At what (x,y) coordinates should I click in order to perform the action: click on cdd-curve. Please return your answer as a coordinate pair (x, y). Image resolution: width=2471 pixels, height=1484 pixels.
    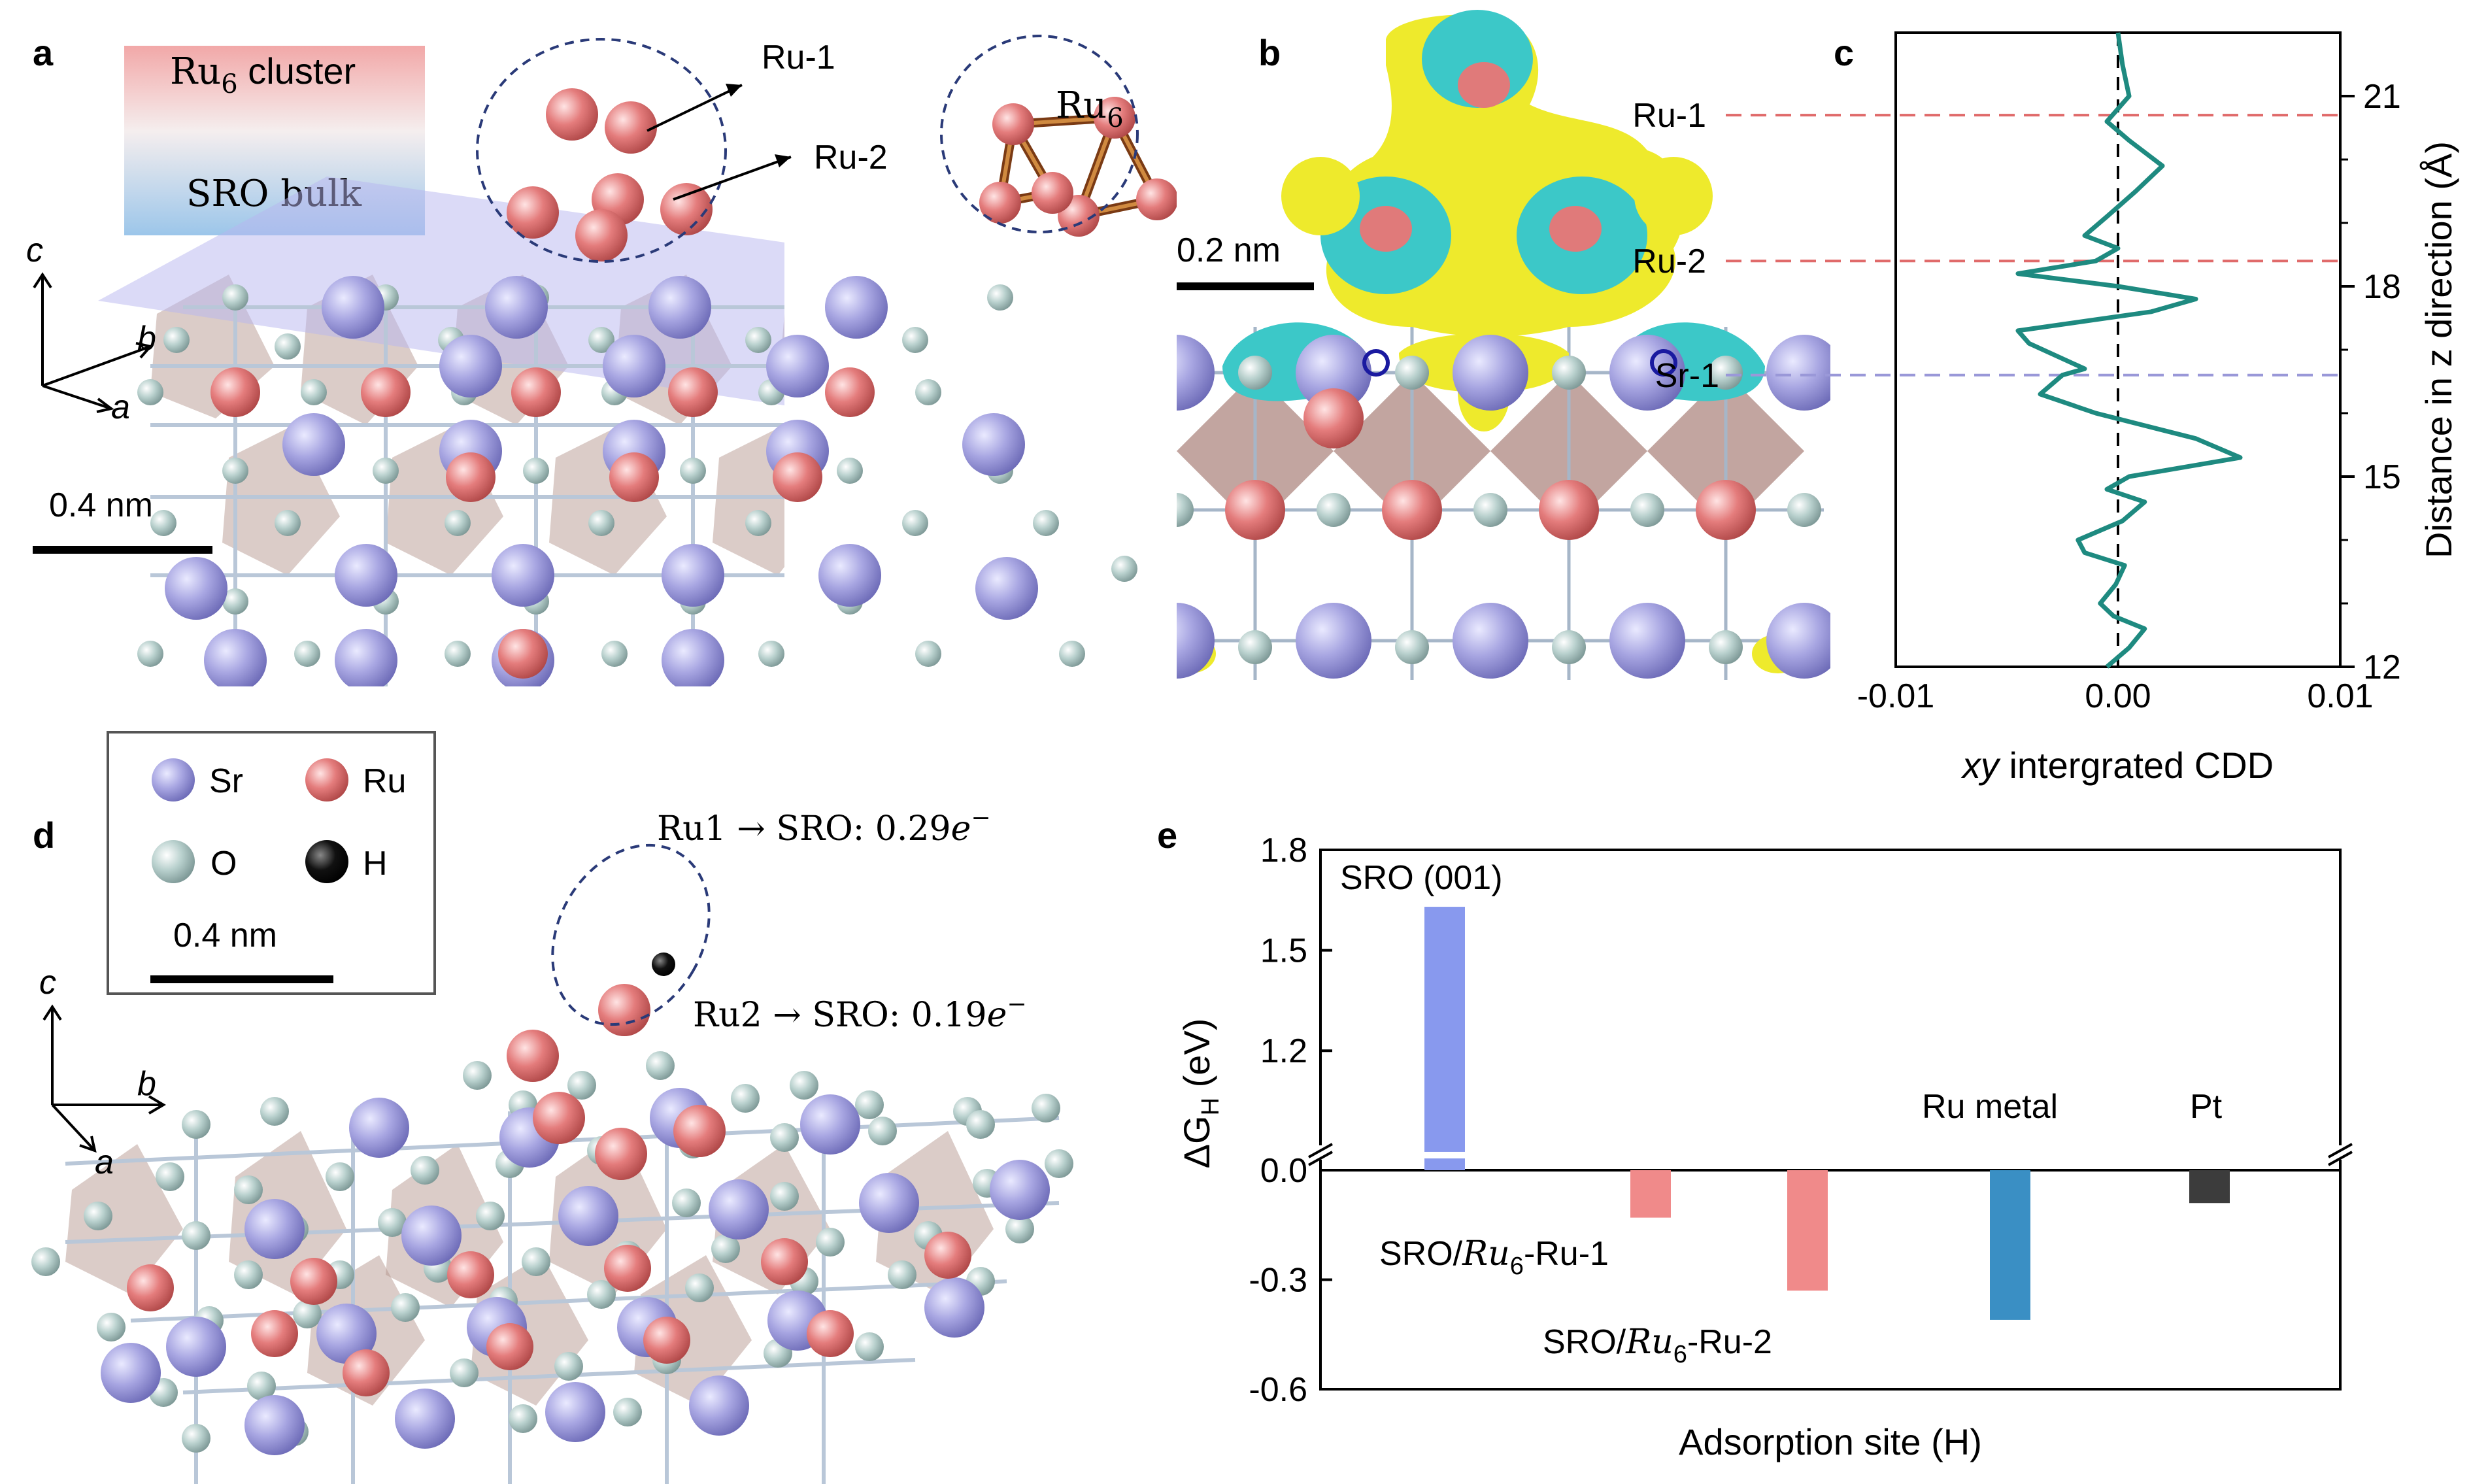
    Looking at the image, I should click on (2129, 350).